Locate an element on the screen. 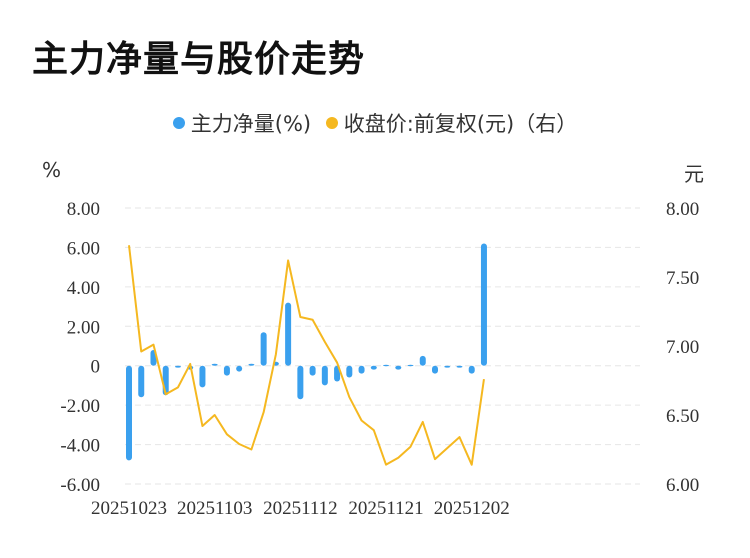 The image size is (750, 558). left-axis-tick-label: 6.00 is located at coordinates (83, 248).